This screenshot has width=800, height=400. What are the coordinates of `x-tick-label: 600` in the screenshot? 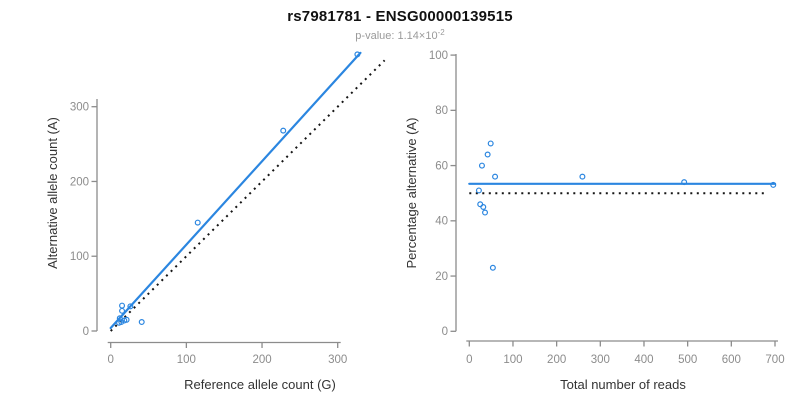 It's located at (731, 360).